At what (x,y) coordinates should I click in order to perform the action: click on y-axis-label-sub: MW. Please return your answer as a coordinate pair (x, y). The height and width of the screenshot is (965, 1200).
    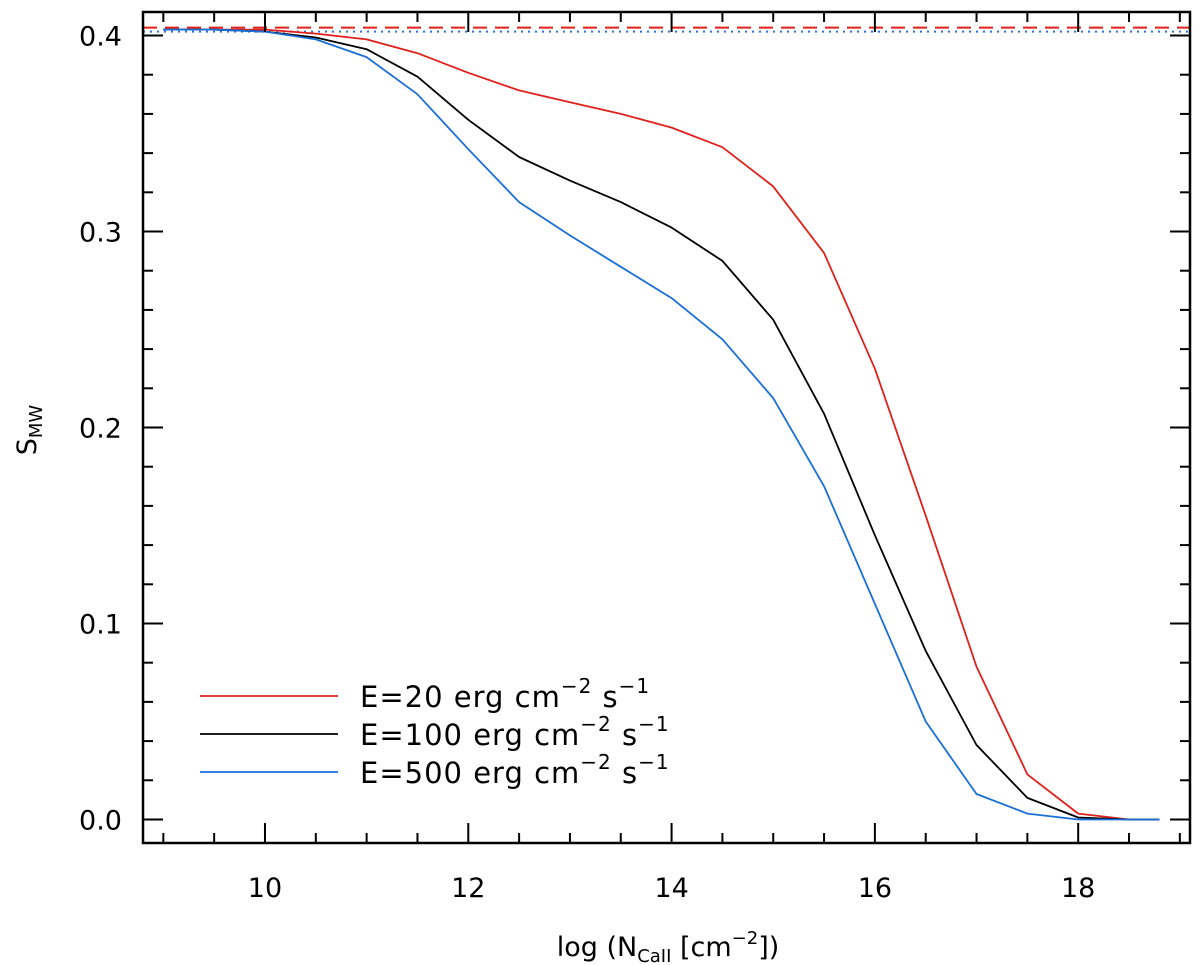
    Looking at the image, I should click on (36, 422).